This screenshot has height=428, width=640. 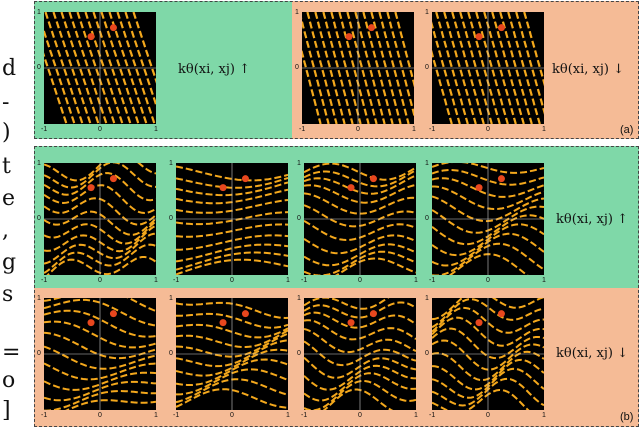 I want to click on margin-char: e, so click(x=9, y=198).